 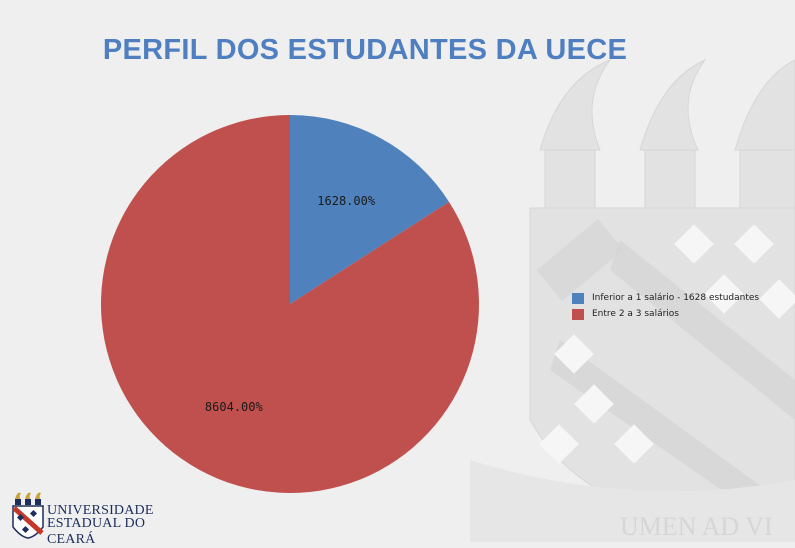 I want to click on legend-label-2: Entre 2 a 3 salários, so click(x=635, y=314).